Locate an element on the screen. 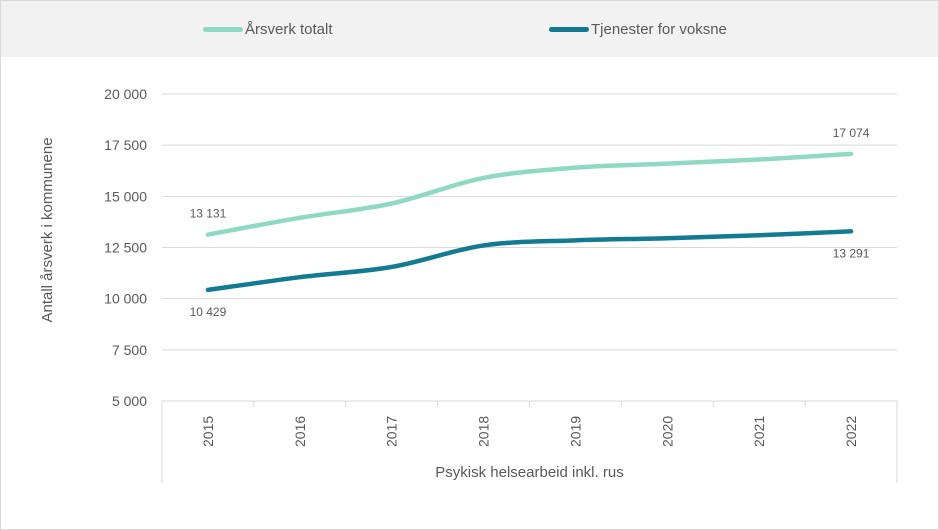  data-label-arsverk-totalt-2015: 13 131 is located at coordinates (208, 214).